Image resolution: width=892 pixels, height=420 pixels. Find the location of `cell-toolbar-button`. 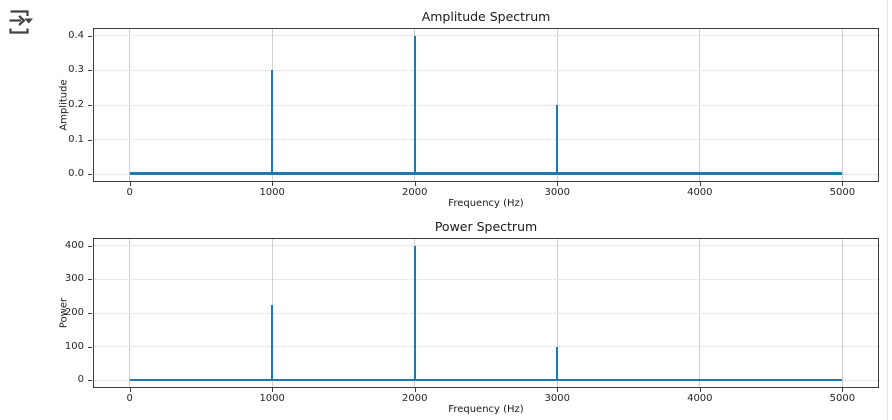

cell-toolbar-button is located at coordinates (20, 23).